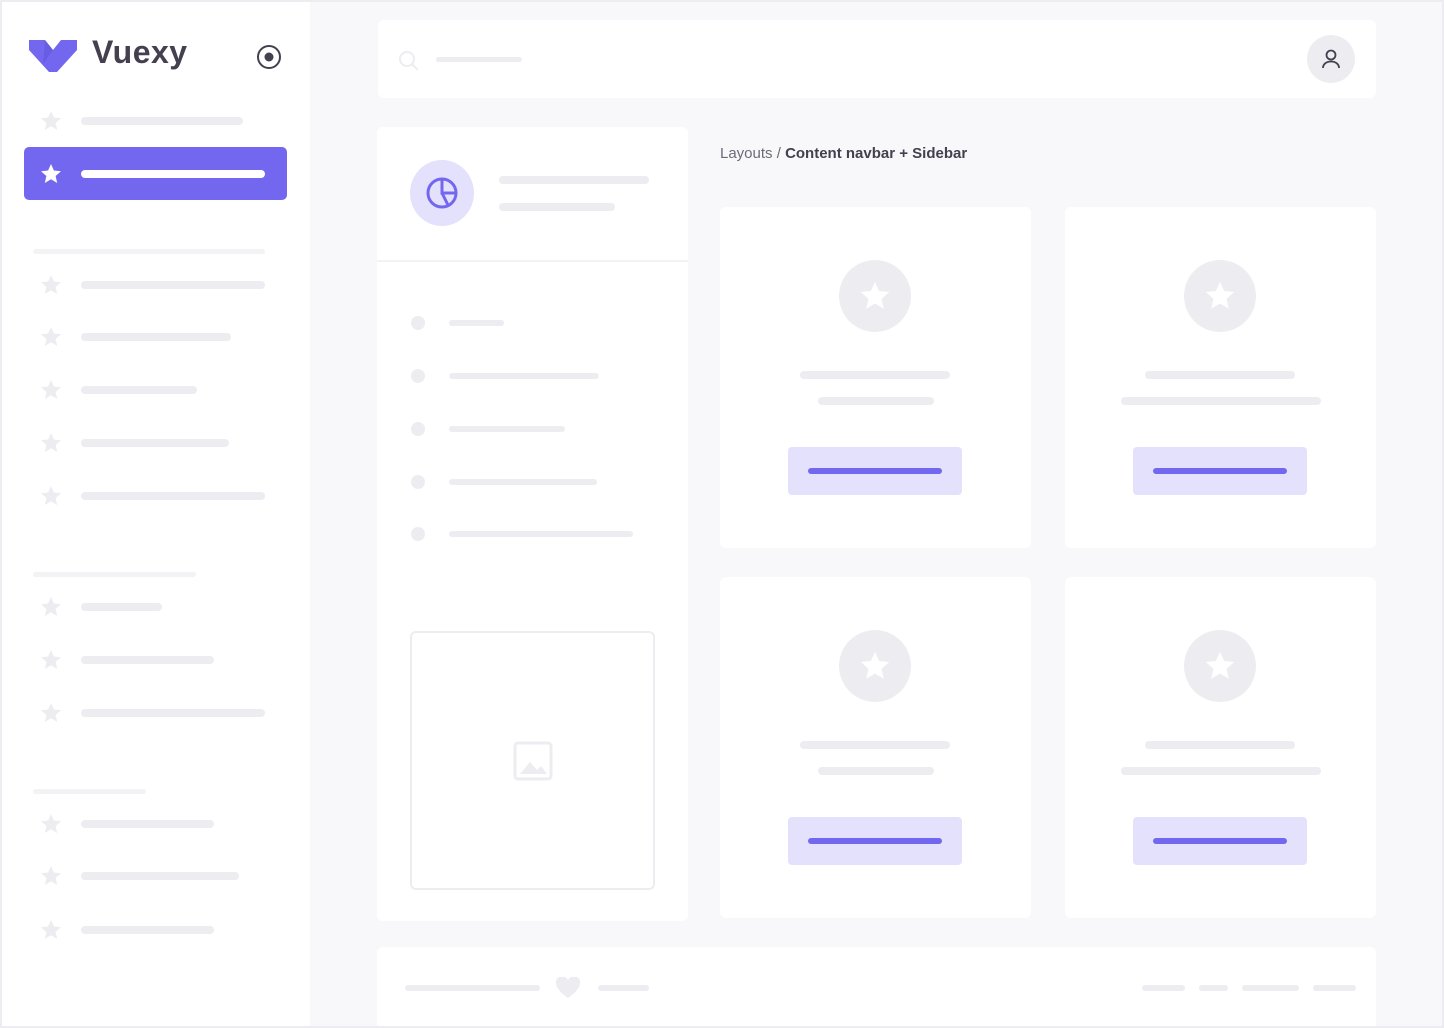  Describe the element at coordinates (746, 153) in the screenshot. I see `breadcrumb-parent: Layouts` at that location.